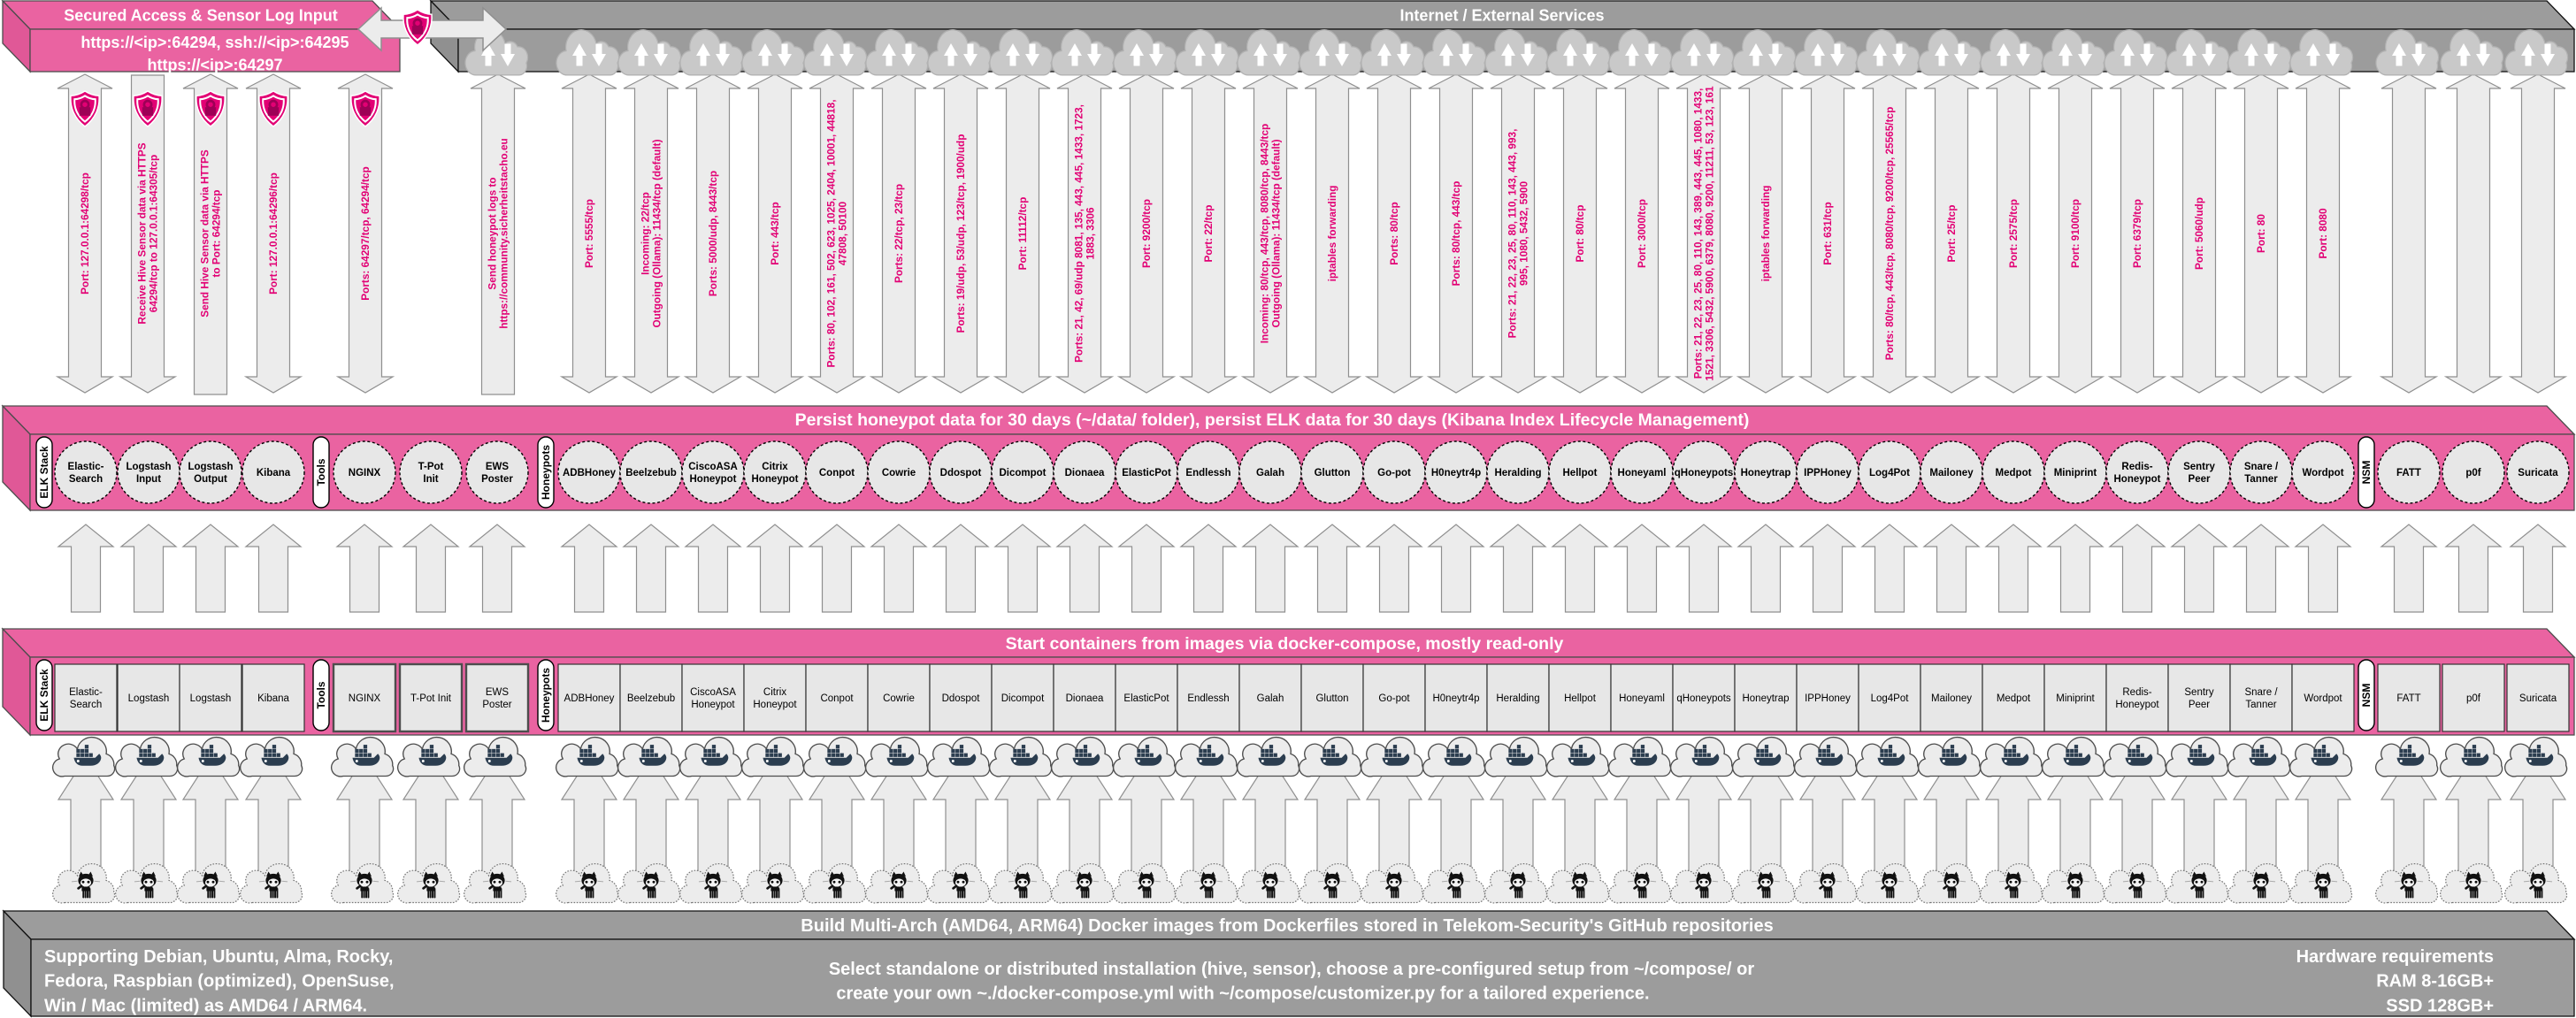 The image size is (2576, 1018). What do you see at coordinates (657, 233) in the screenshot?
I see `svg-text:Outgoing (Ollama): 11434/tcp (: Outgoing (Ollama): 11434/tcp (default)` at bounding box center [657, 233].